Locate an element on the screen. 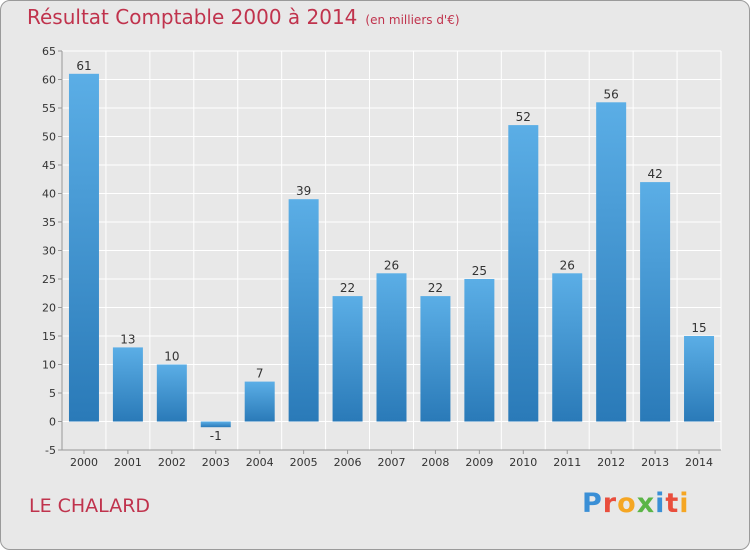 This screenshot has height=550, width=750. bar-2002 is located at coordinates (171, 393).